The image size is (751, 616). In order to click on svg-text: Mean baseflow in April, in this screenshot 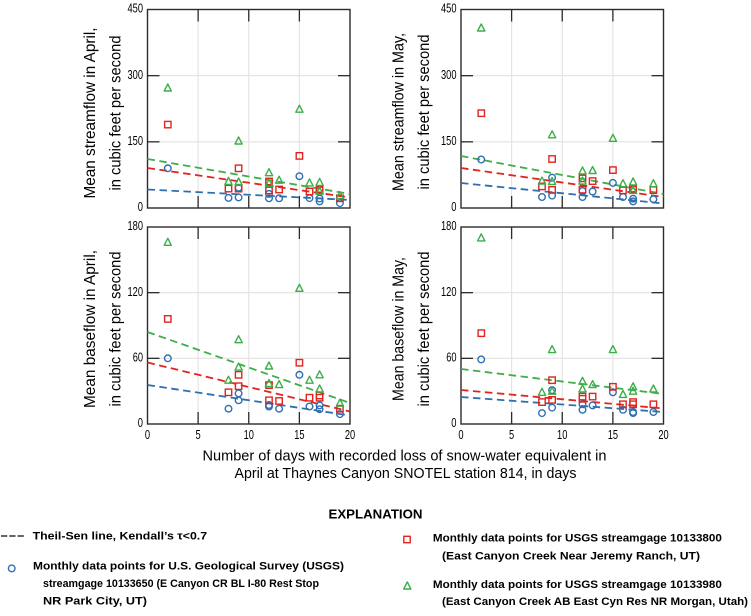, I will do `click(90, 329)`.